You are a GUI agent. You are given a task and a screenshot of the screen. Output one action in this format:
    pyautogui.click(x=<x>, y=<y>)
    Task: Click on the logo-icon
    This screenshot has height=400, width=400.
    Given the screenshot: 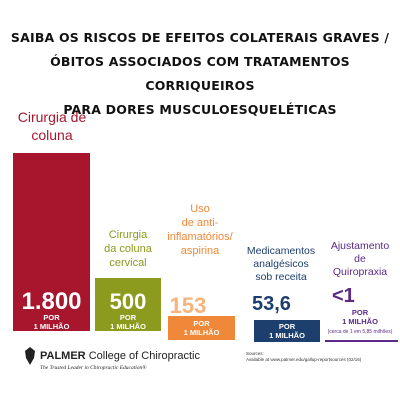 What is the action you would take?
    pyautogui.click(x=30, y=356)
    